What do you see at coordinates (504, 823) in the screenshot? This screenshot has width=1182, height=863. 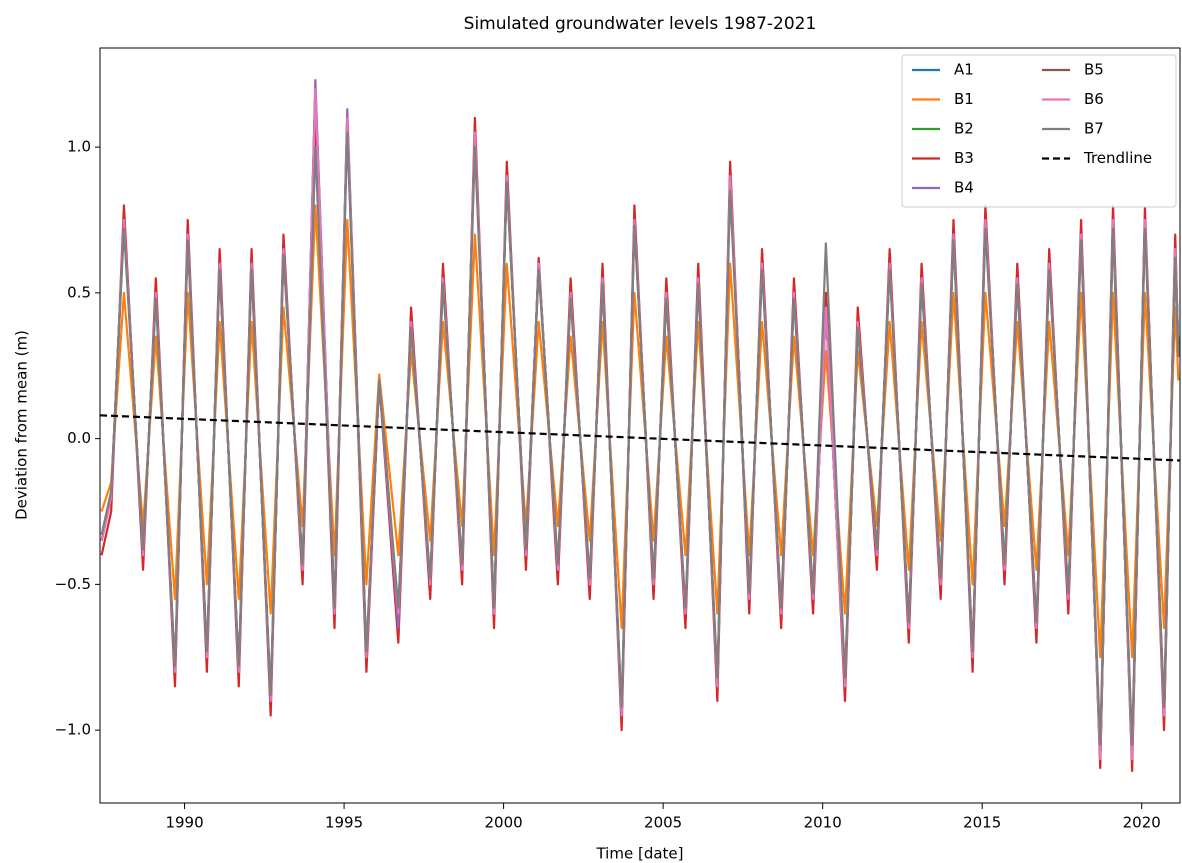 I see `x-tick-label: 2000` at bounding box center [504, 823].